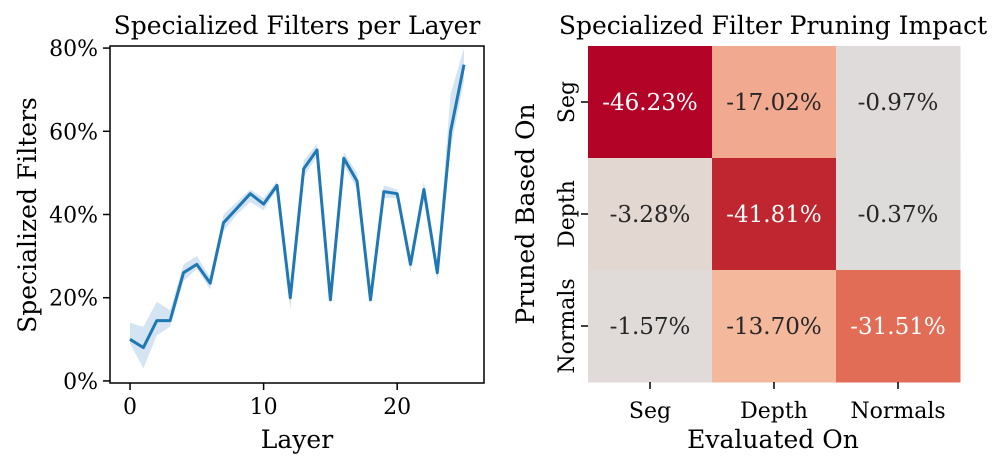 The width and height of the screenshot is (997, 471). Describe the element at coordinates (297, 25) in the screenshot. I see `line-chart-title: Specialized Filters per Layer` at that location.